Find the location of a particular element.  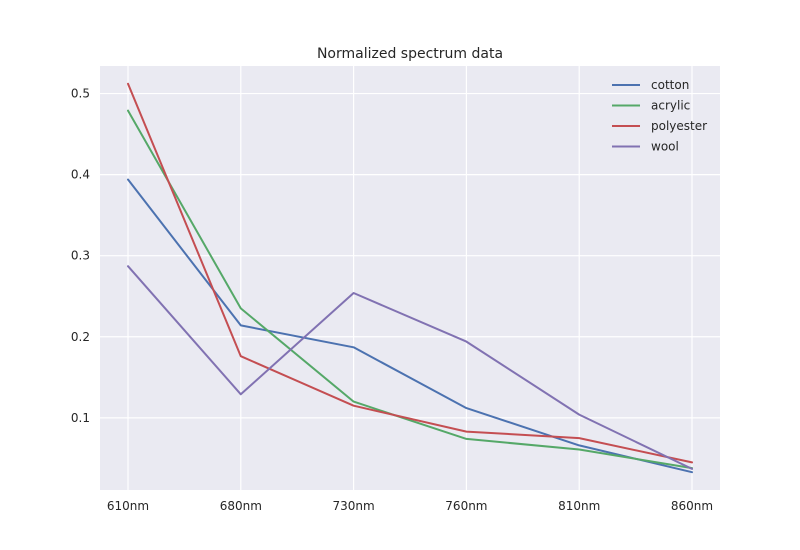

x-tick-label: 760nm is located at coordinates (466, 506).